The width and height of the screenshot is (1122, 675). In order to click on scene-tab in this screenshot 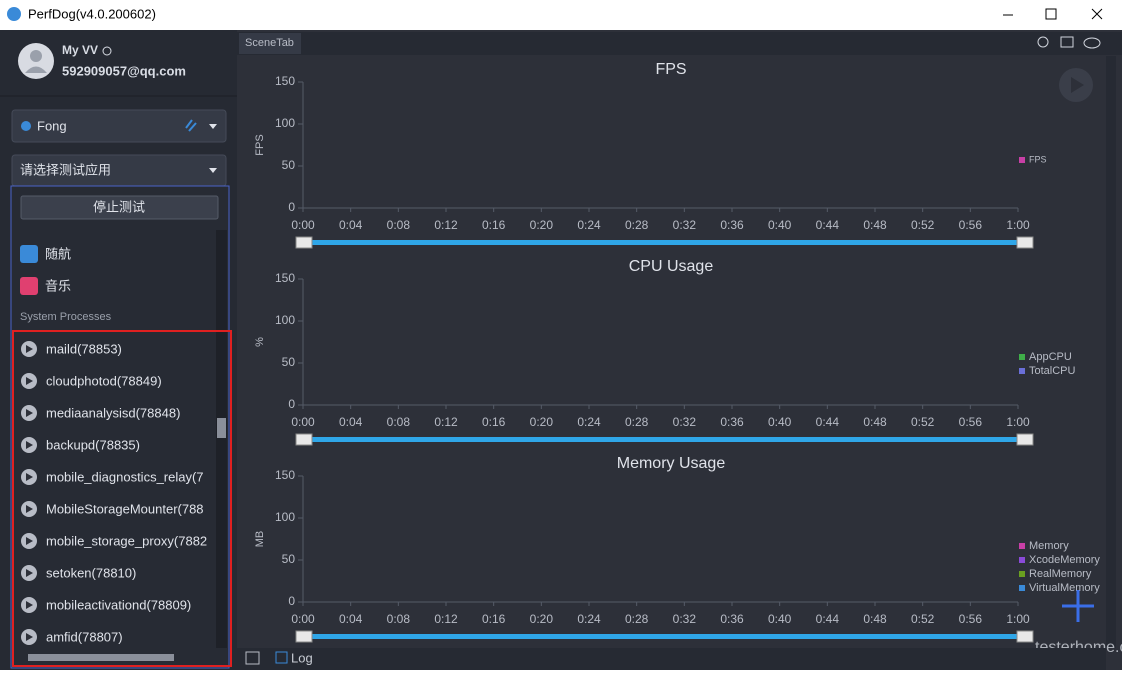, I will do `click(270, 43)`.